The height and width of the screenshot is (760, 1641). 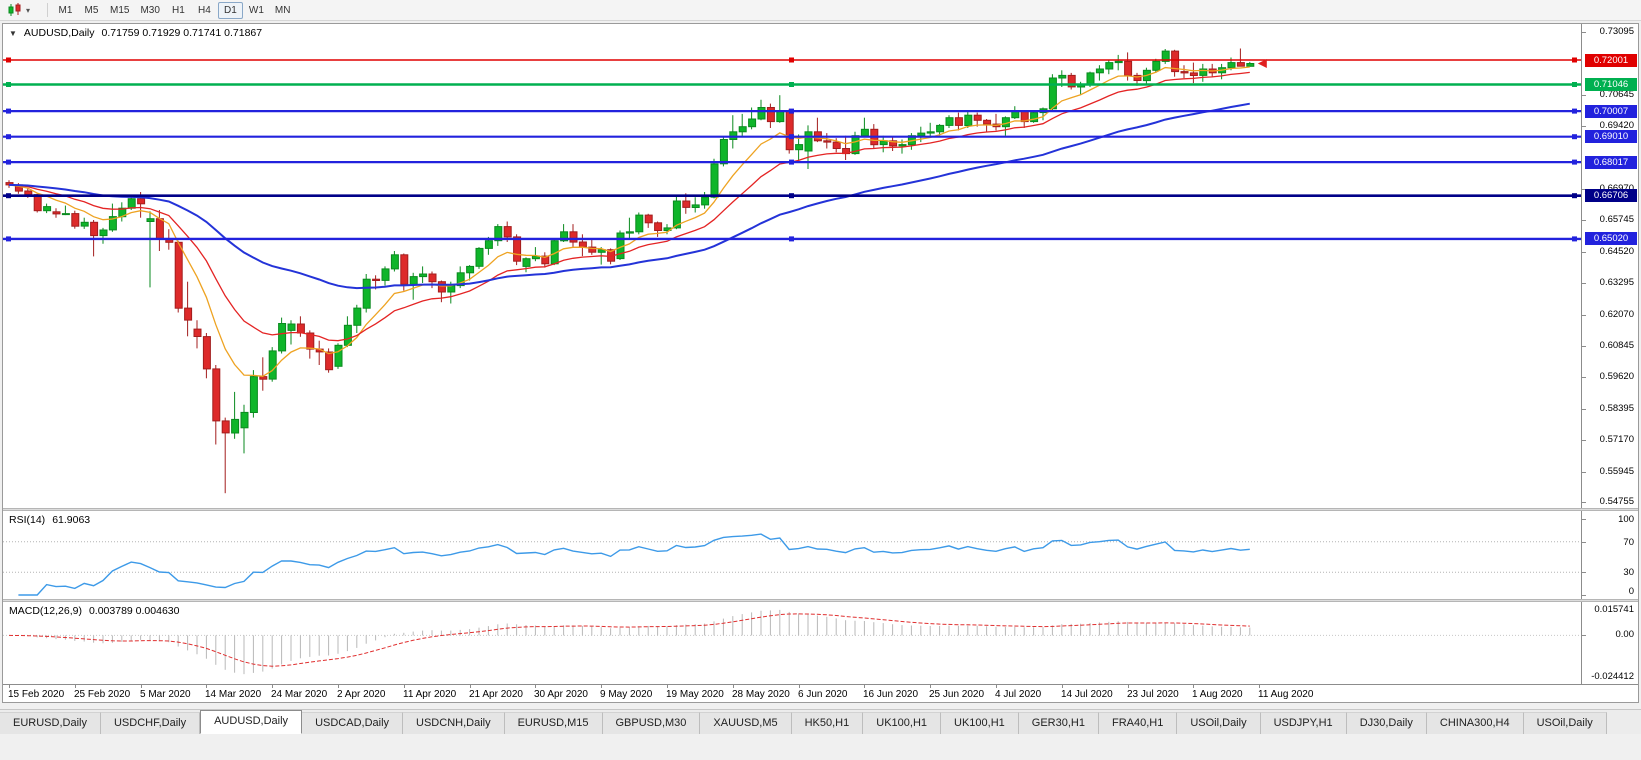 I want to click on candlestick-chart-icon, so click(x=14, y=9).